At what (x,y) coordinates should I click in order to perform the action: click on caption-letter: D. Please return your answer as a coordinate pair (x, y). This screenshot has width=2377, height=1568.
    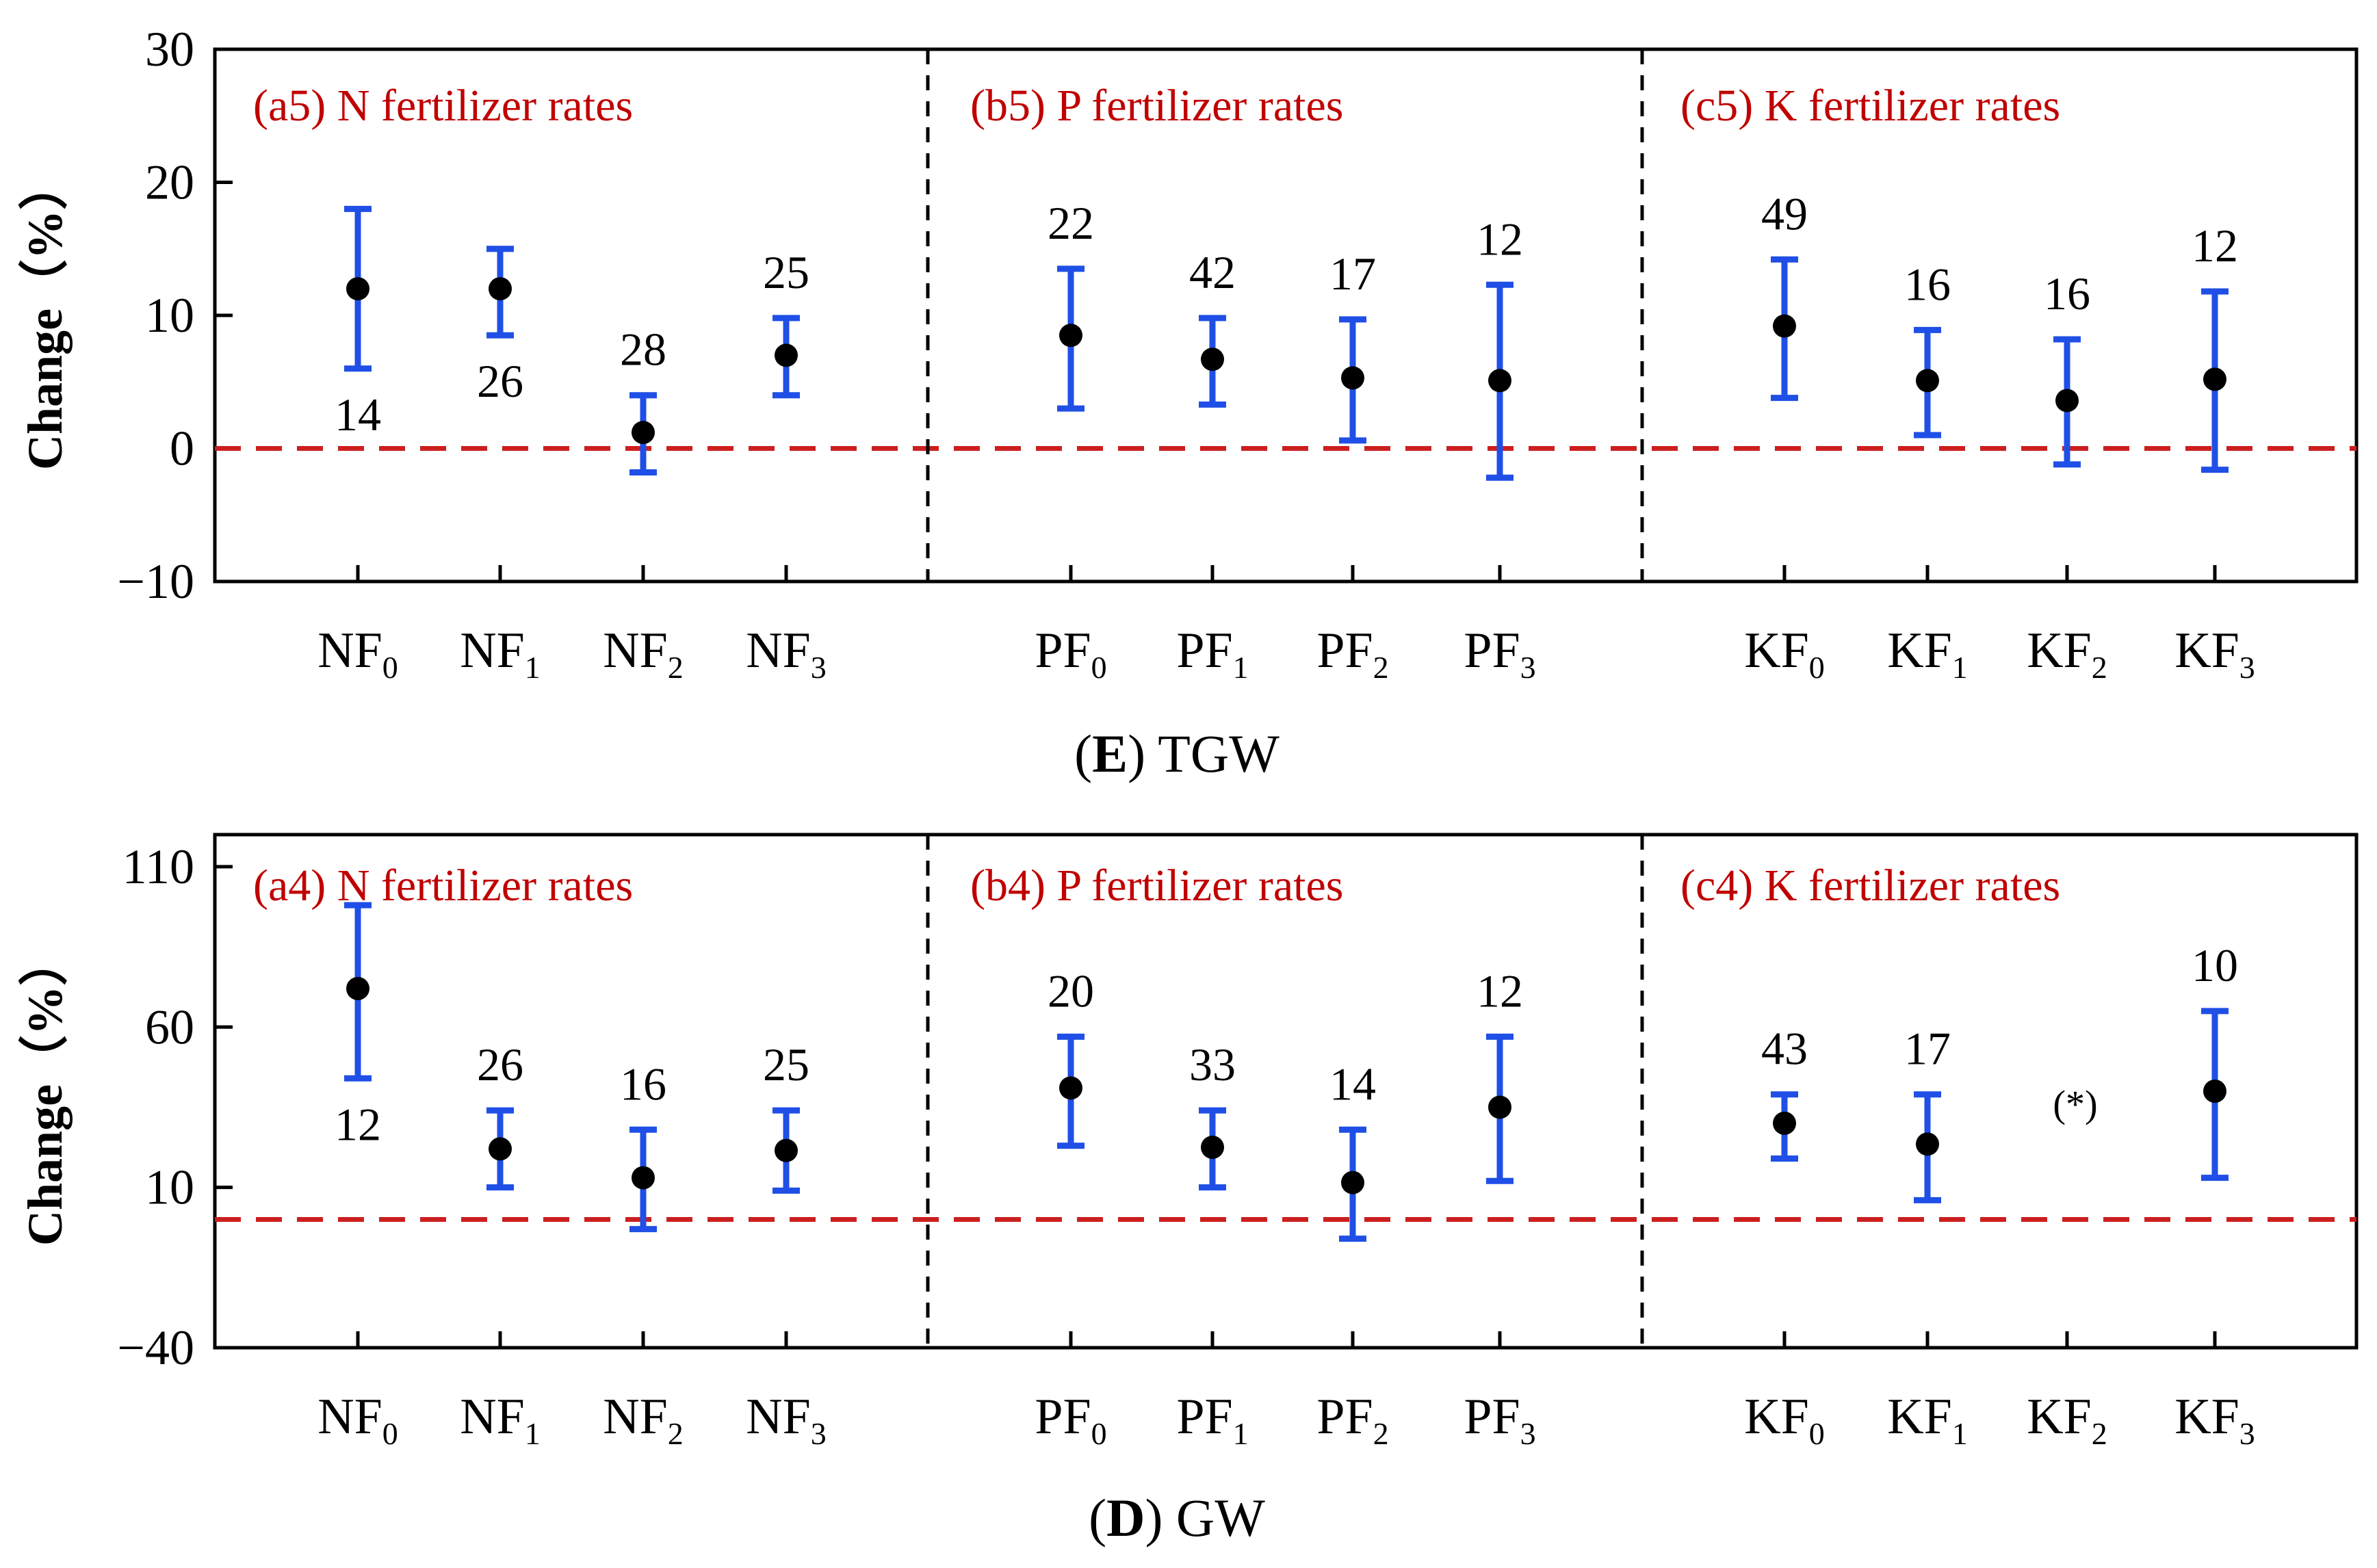
    Looking at the image, I should click on (1125, 1517).